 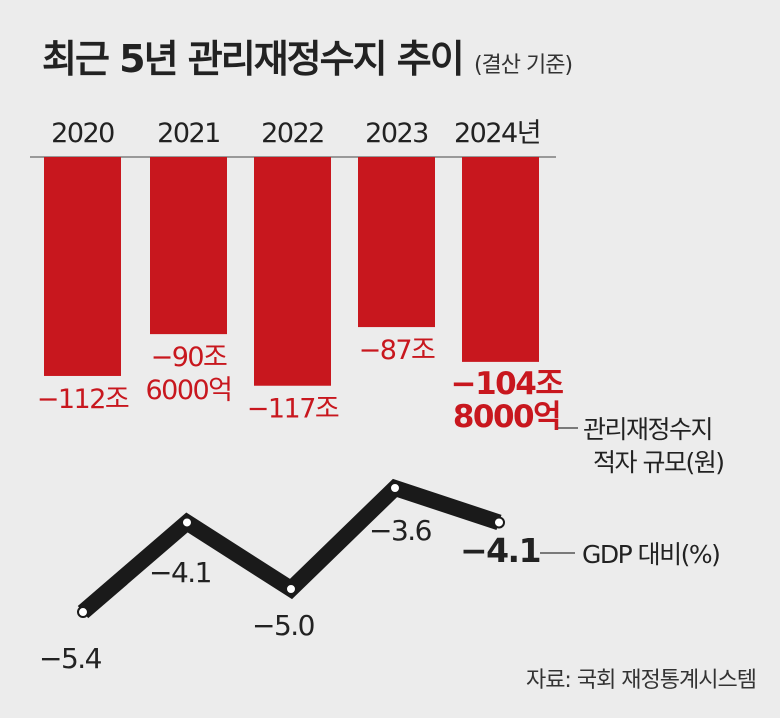 I want to click on x-tick-label: 2023, so click(x=396, y=133).